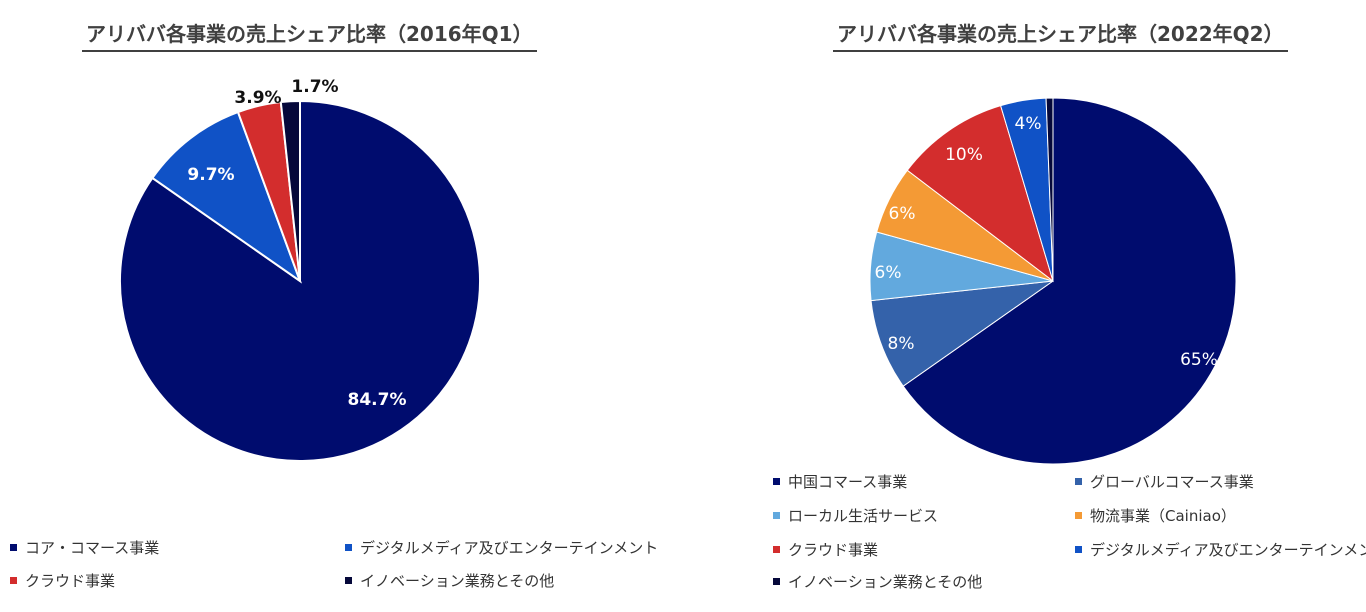  What do you see at coordinates (901, 344) in the screenshot?
I see `data-label-2022-1: 8%` at bounding box center [901, 344].